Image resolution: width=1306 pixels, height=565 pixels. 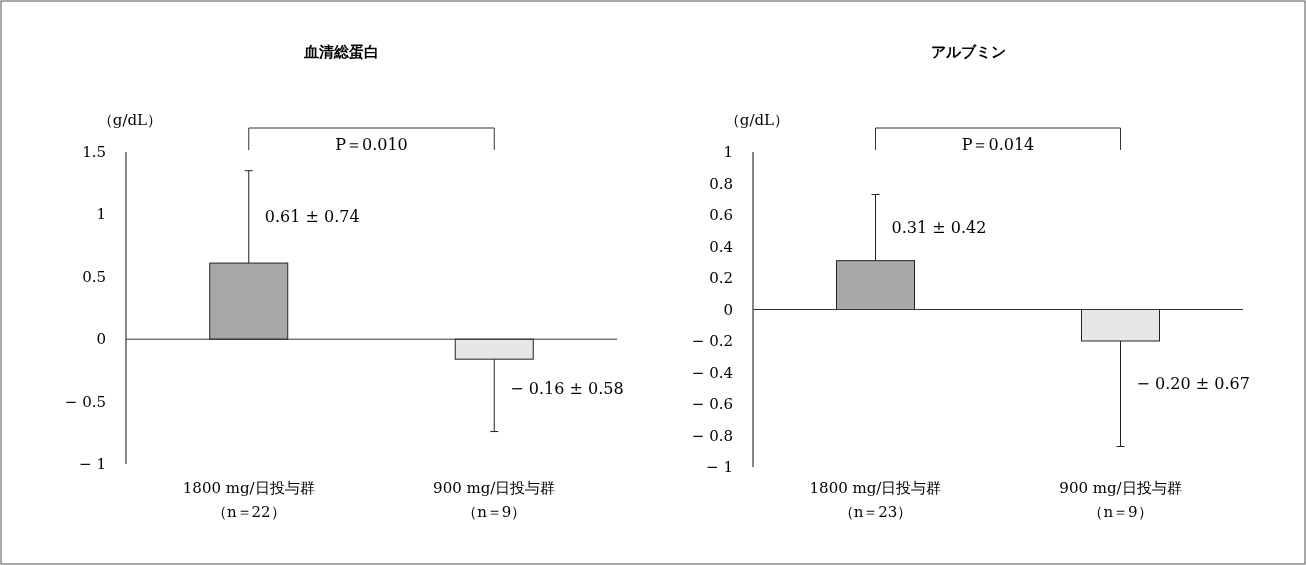 I want to click on x-tick-label: 1800 mg/日投与群（n＝22）, so click(x=248, y=500).